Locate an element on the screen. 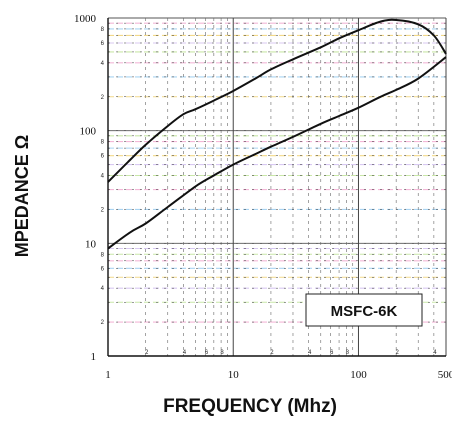  legend-box-label: MSFC-6K is located at coordinates (364, 311).